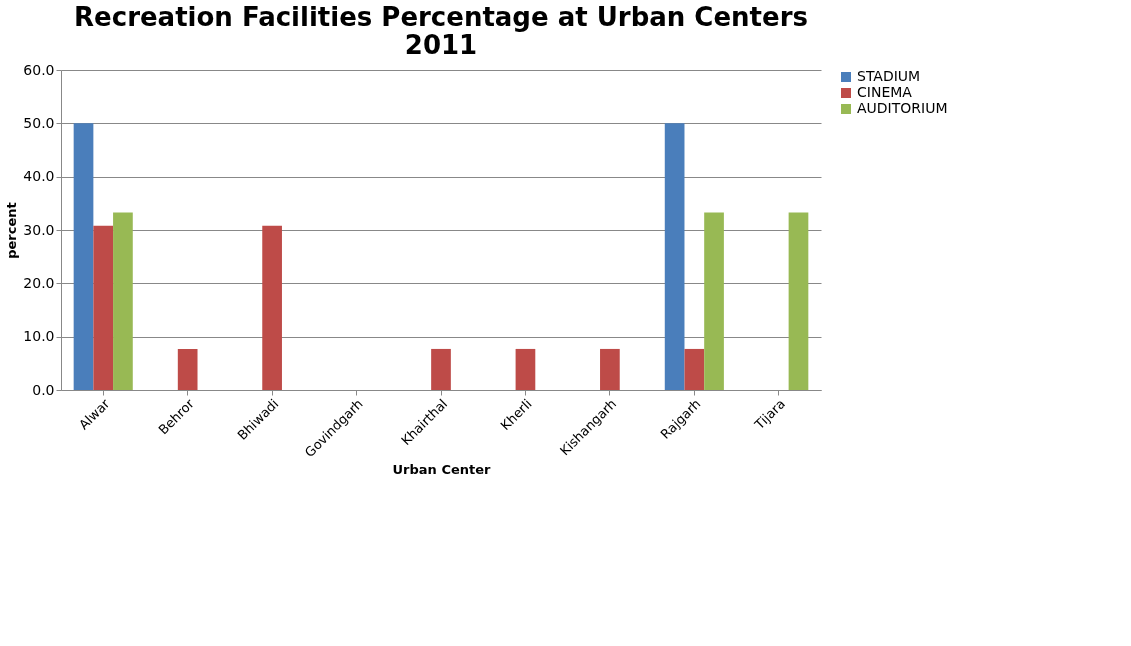  I want to click on chart-title: Recreation Facilities Percentage at Urban Centers 2011, so click(441, 31).